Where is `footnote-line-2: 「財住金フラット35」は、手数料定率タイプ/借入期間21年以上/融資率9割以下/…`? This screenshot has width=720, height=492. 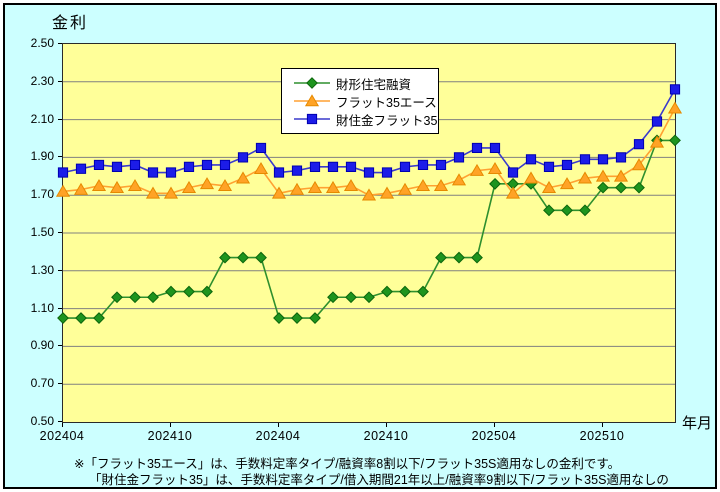
footnote-line-2: 「財住金フラット35」は、手数料定率タイプ/借入期間21年以上/融資率9割以下/… is located at coordinates (379, 480).